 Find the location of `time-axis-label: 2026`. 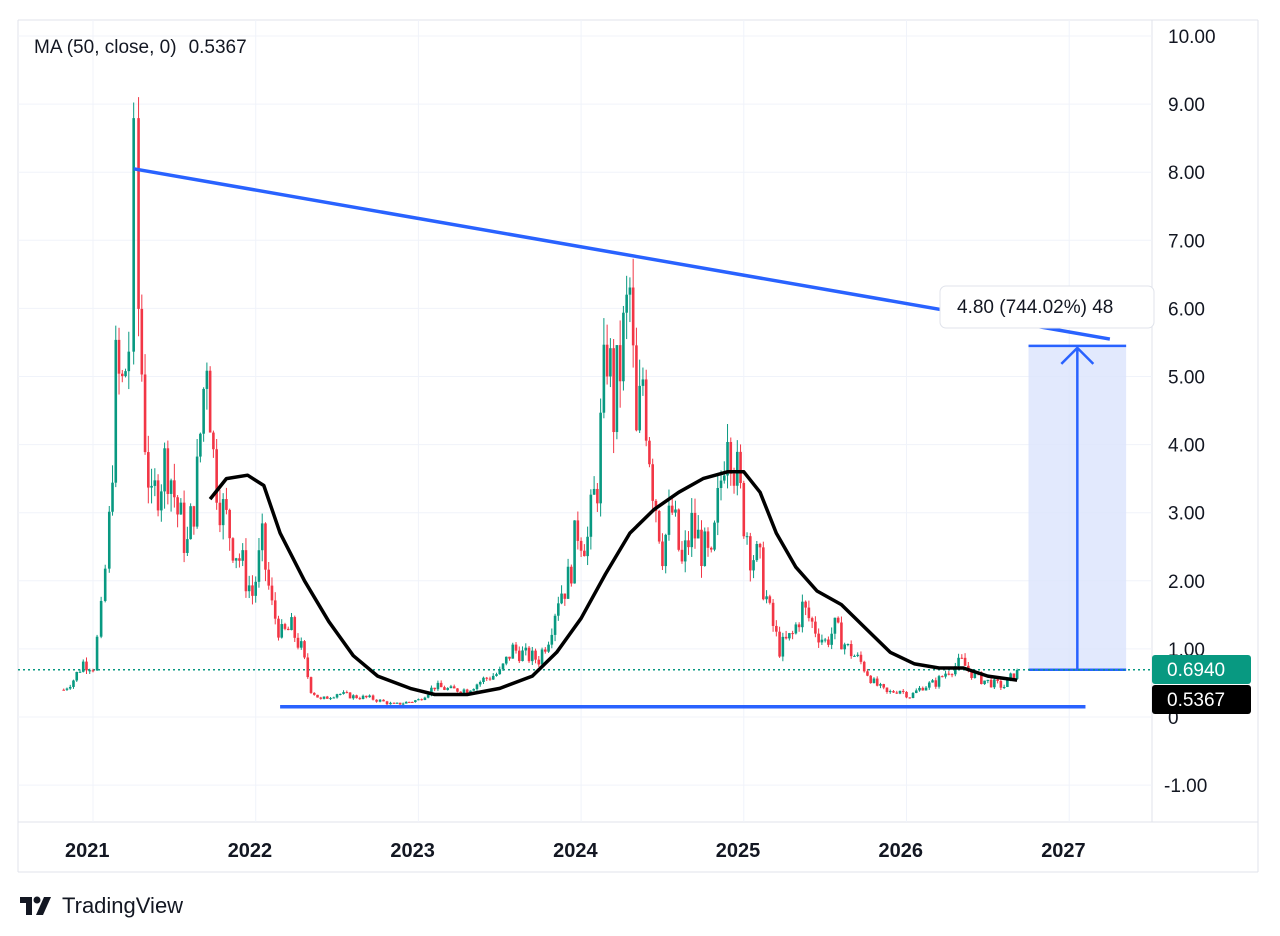

time-axis-label: 2026 is located at coordinates (901, 851).